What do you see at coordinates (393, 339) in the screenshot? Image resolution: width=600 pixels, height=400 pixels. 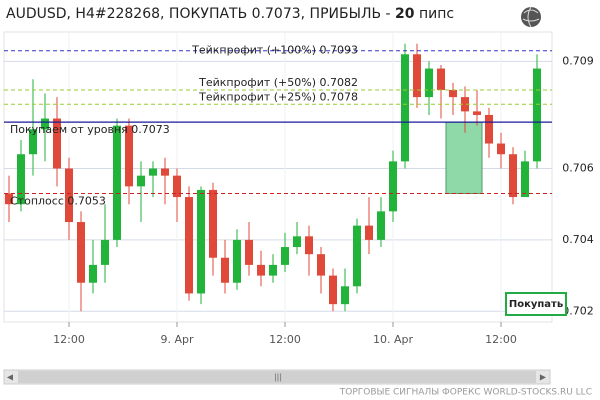 I see `x-tick-label: 10. Apr` at bounding box center [393, 339].